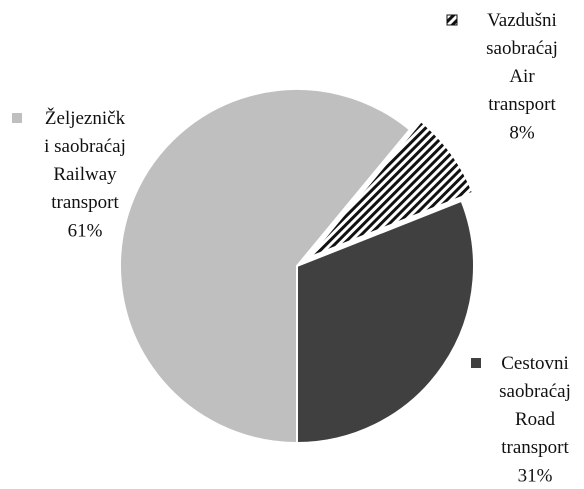 This screenshot has height=489, width=584. Describe the element at coordinates (535, 475) in the screenshot. I see `value-label: 31%` at that location.